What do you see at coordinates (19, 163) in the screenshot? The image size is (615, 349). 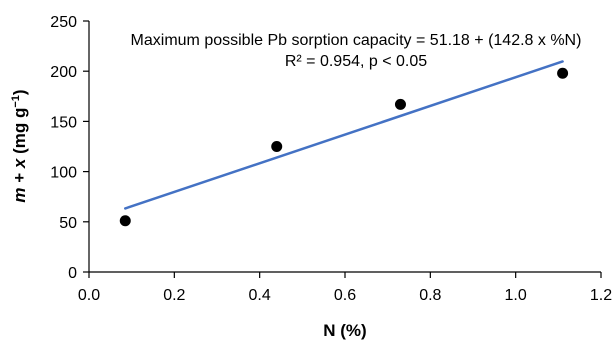 I see `y-axis-title-x: x` at bounding box center [19, 163].